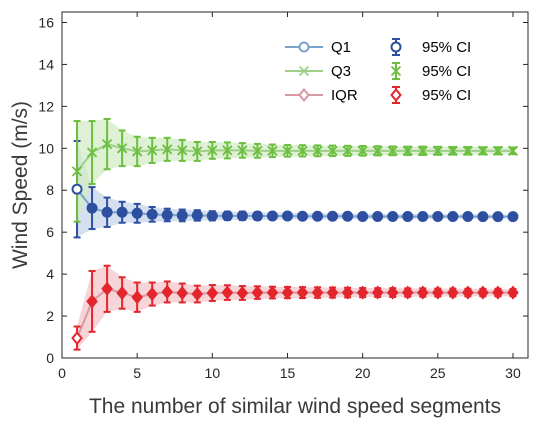 The image size is (550, 426). Describe the element at coordinates (344, 95) in the screenshot. I see `legend-label: IQR` at that location.